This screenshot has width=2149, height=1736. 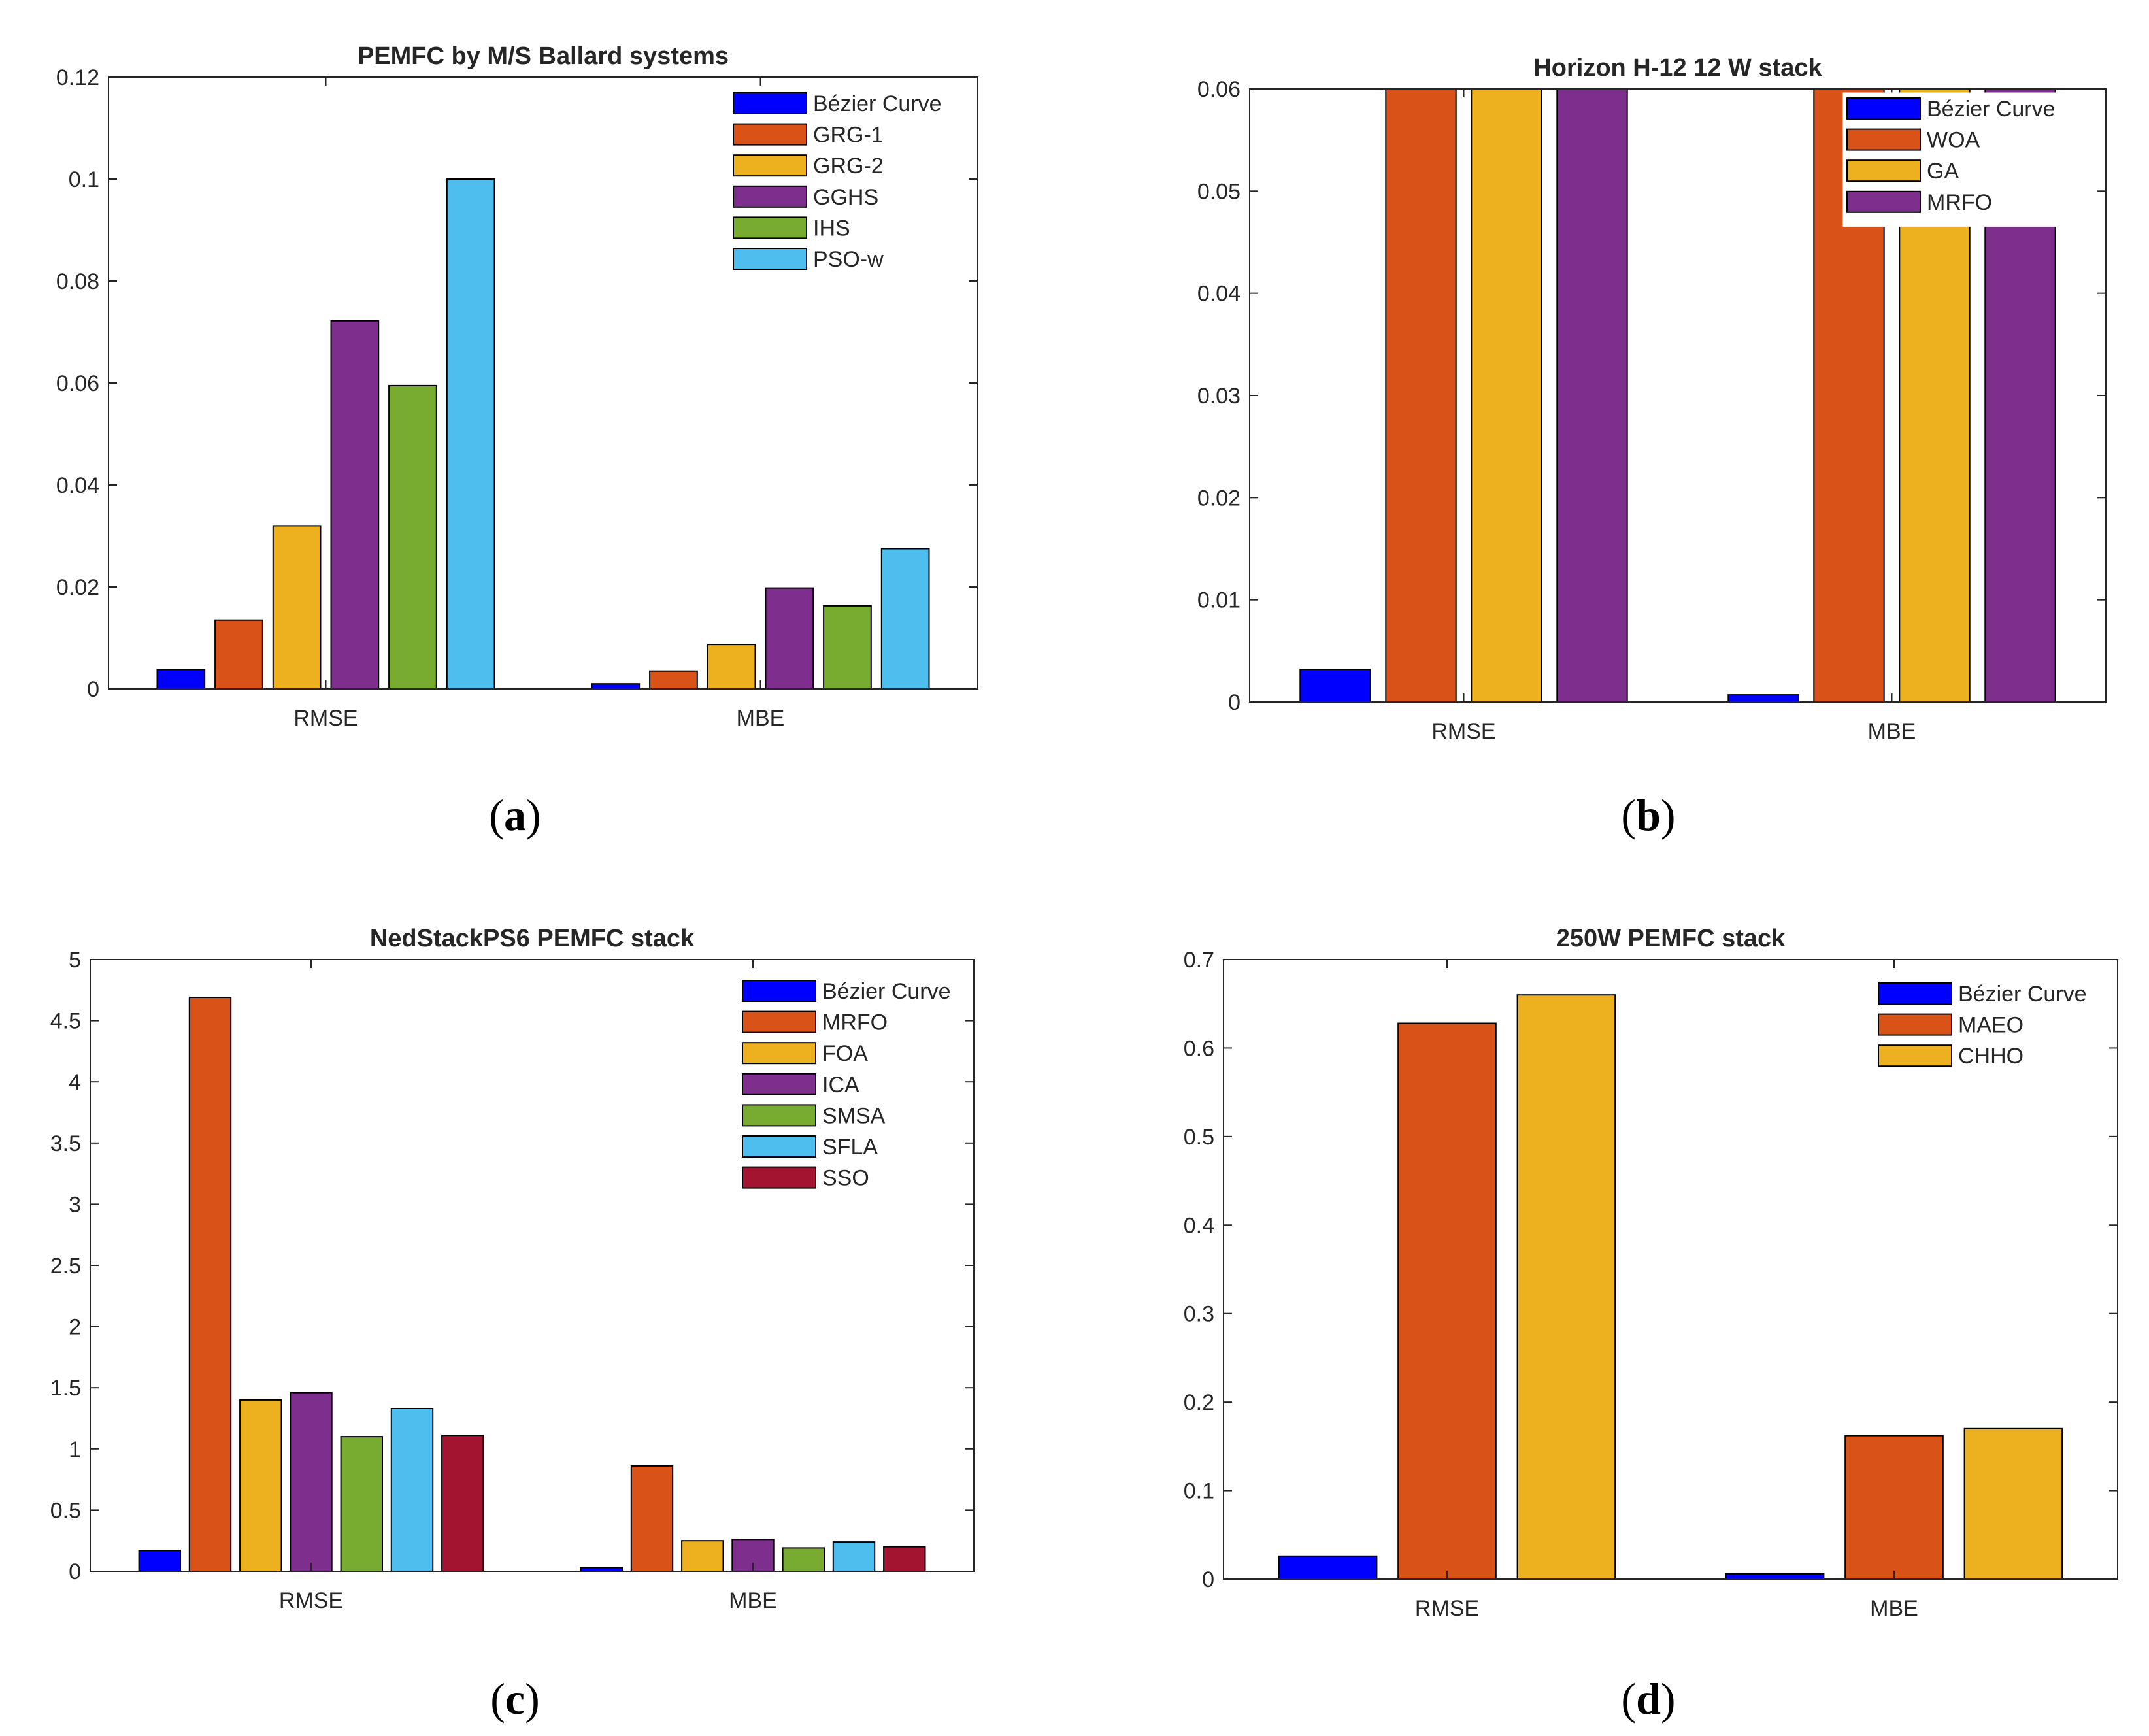 I want to click on y-tick-label: 2, so click(x=75, y=1327).